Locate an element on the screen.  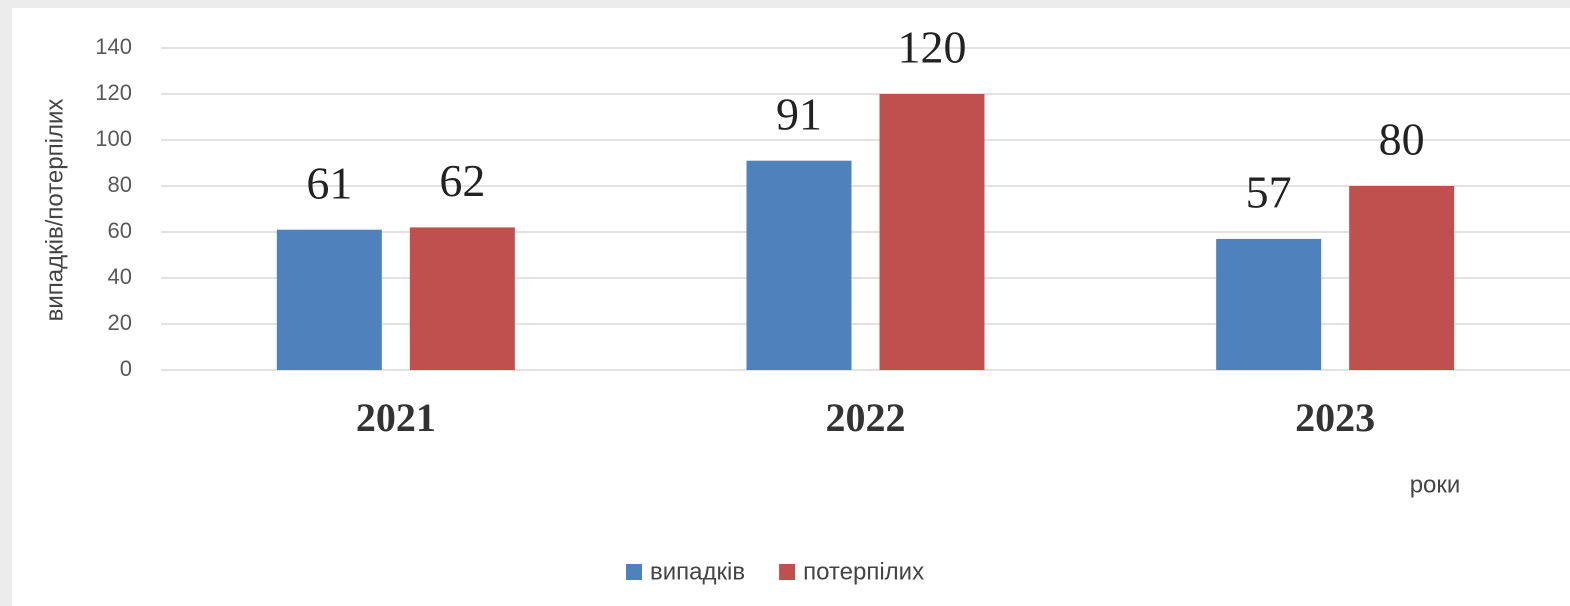
data-label: 57 is located at coordinates (1269, 191).